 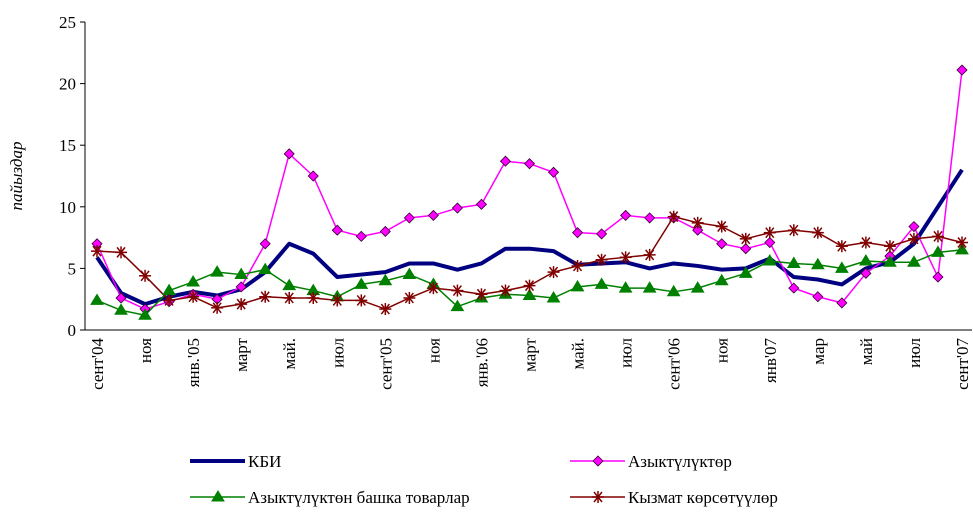 I want to click on y-tick-label: 20, so click(x=67, y=84).